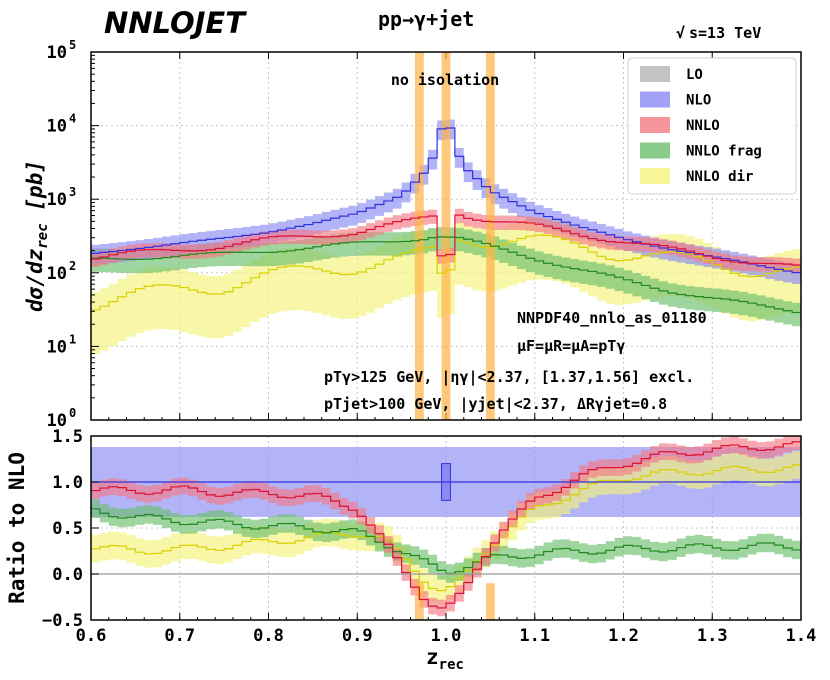 The image size is (830, 680). Describe the element at coordinates (495, 404) in the screenshot. I see `jet-cuts-label: pTjet>100 GeV, |yjet|<2.37, ΔRγjet=0.8` at that location.